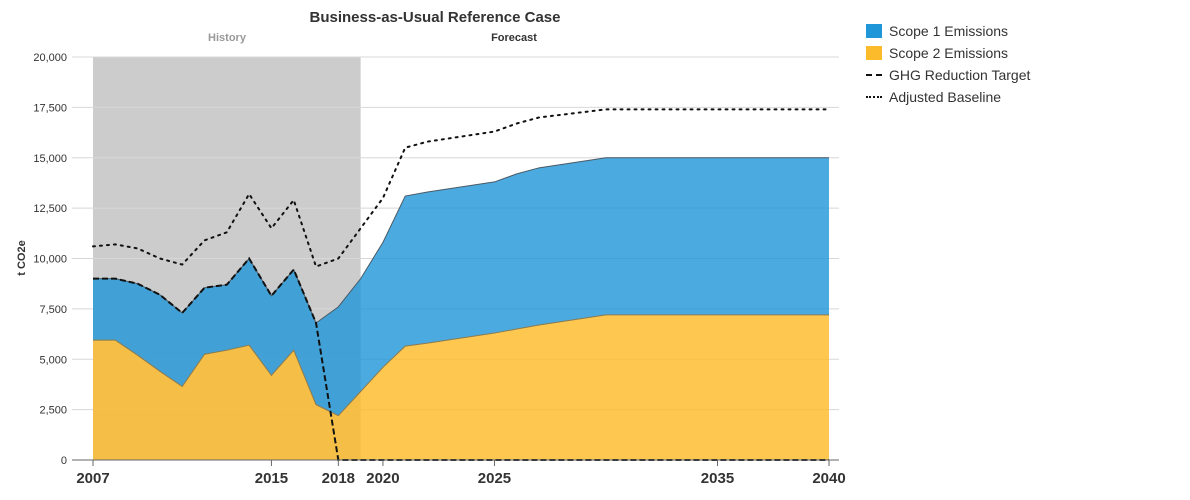 This screenshot has height=500, width=1190. I want to click on y-tick-label: 15,000, so click(50, 159).